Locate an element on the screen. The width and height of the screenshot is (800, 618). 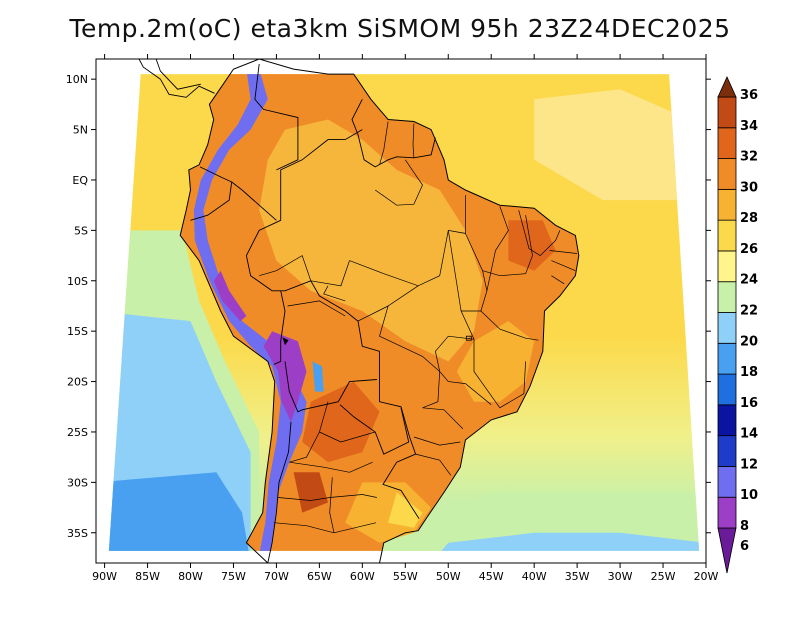
colorbar-label: 12 is located at coordinates (749, 464).